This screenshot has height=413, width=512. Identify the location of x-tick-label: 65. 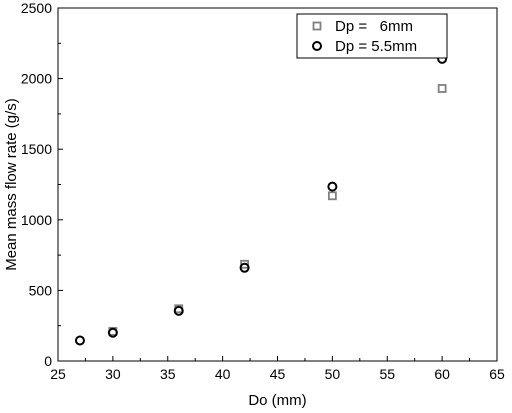
(497, 374).